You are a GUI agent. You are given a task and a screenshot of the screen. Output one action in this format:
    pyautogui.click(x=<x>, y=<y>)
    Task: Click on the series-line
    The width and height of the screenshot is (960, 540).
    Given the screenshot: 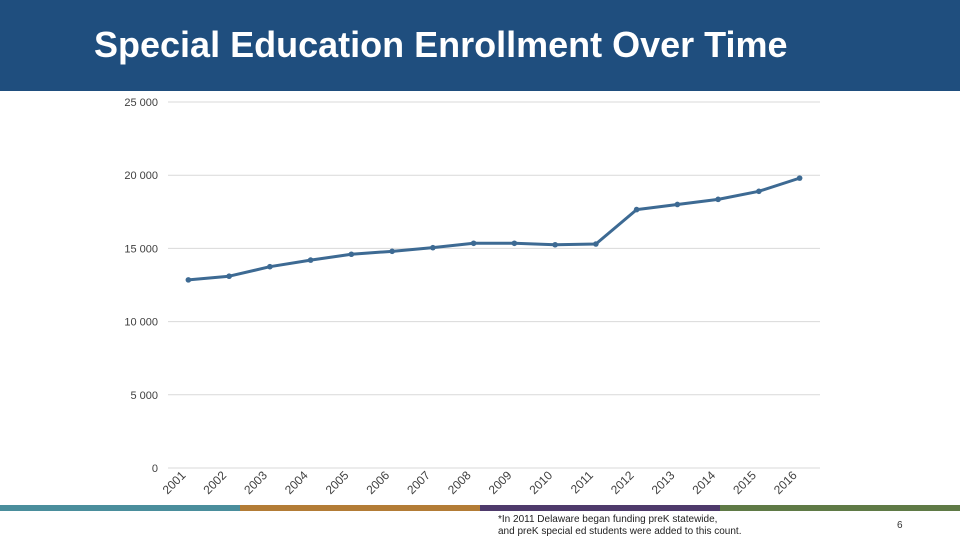 What is the action you would take?
    pyautogui.click(x=494, y=229)
    